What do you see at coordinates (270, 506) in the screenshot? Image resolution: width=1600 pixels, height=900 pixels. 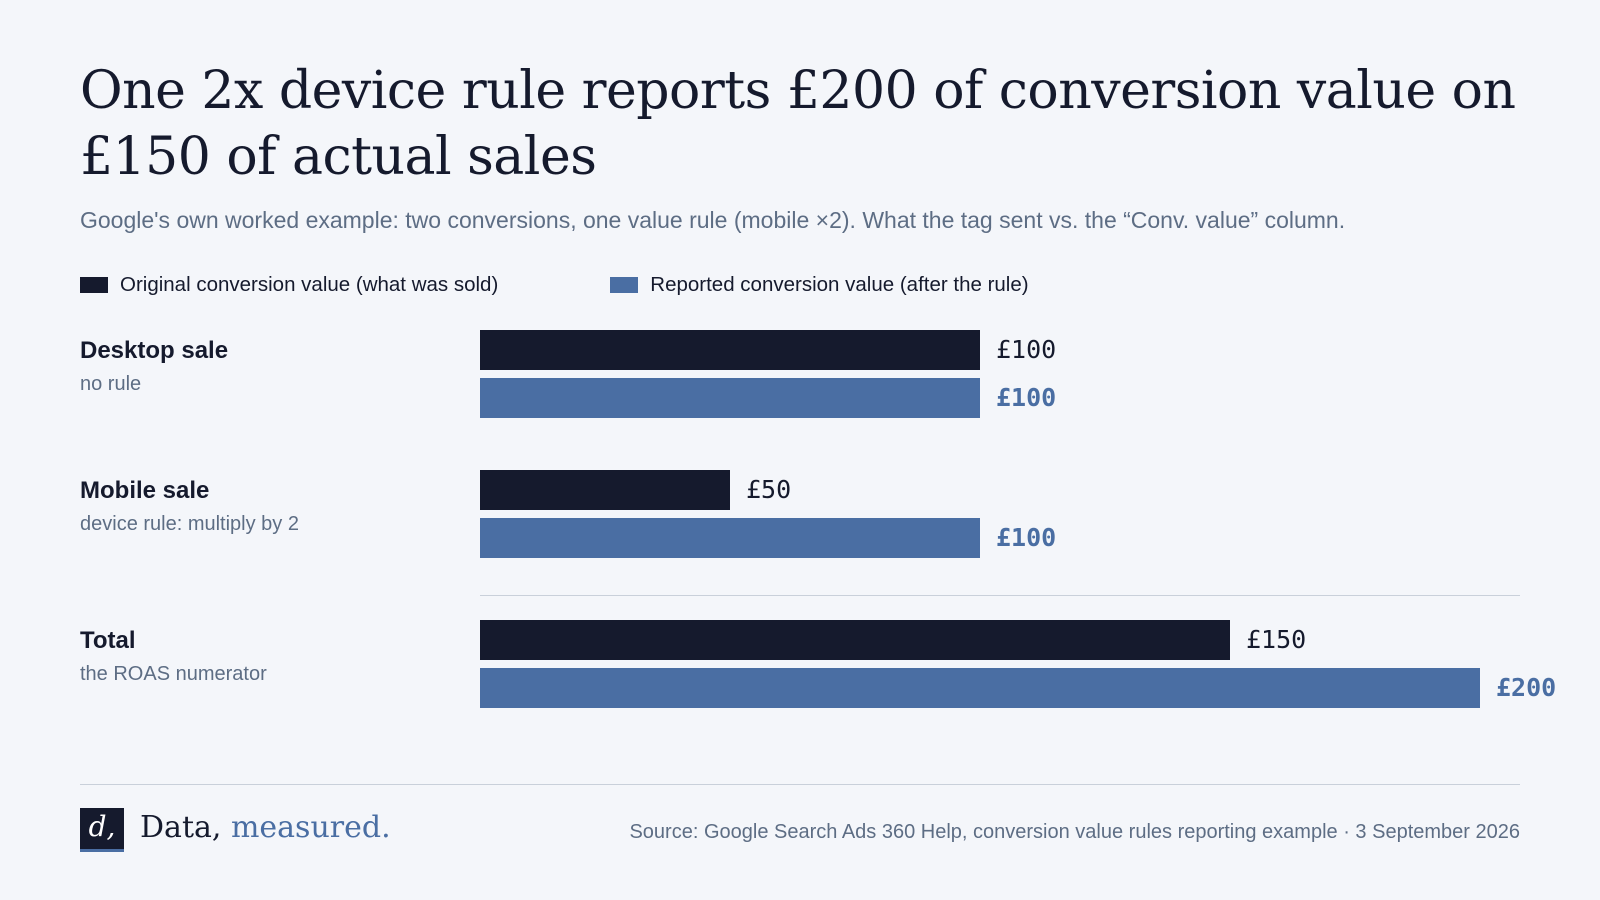 I see `category-label-mobile: Mobile sale device rule: multiply by 2` at bounding box center [270, 506].